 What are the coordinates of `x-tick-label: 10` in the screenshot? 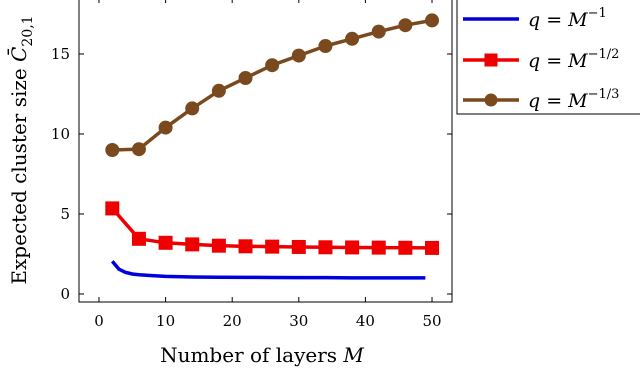 It's located at (165, 321).